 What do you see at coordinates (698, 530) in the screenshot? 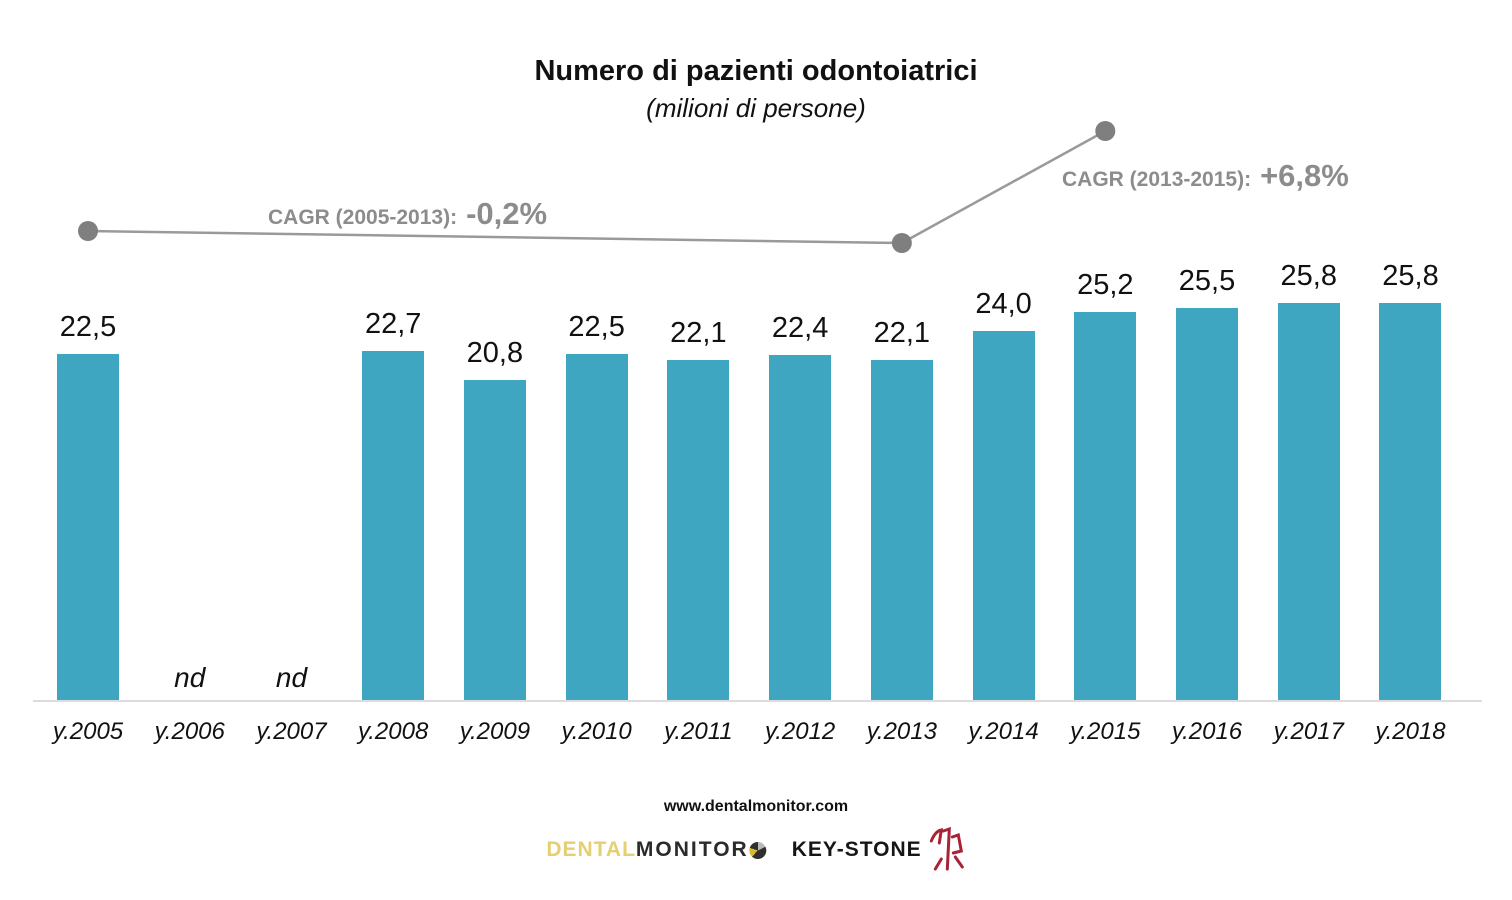
I see `bar-y.2011` at bounding box center [698, 530].